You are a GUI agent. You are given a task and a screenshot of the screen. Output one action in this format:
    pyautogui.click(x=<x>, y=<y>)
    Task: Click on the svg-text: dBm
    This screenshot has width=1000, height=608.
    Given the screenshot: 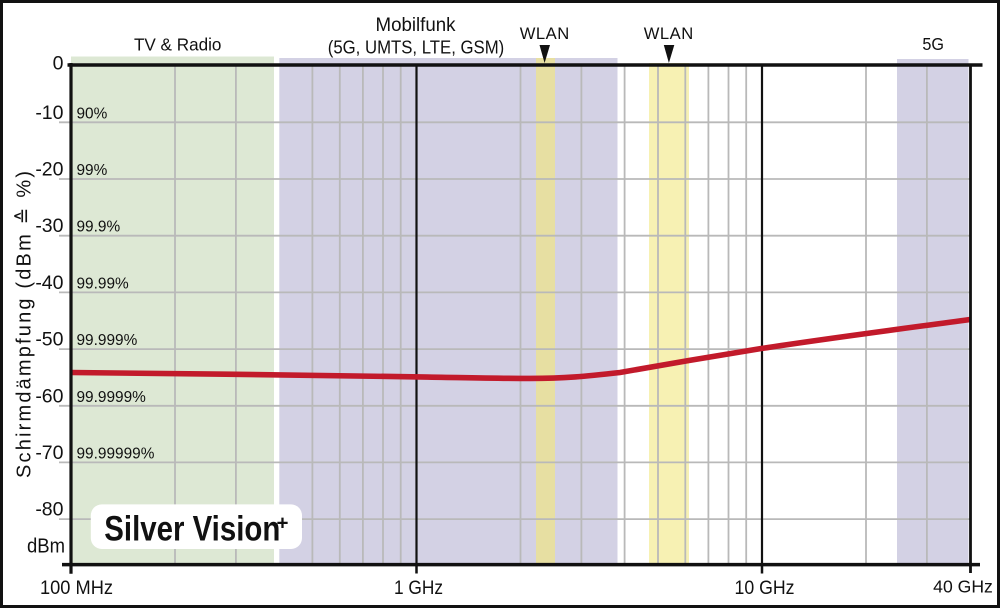 What is the action you would take?
    pyautogui.click(x=46, y=547)
    